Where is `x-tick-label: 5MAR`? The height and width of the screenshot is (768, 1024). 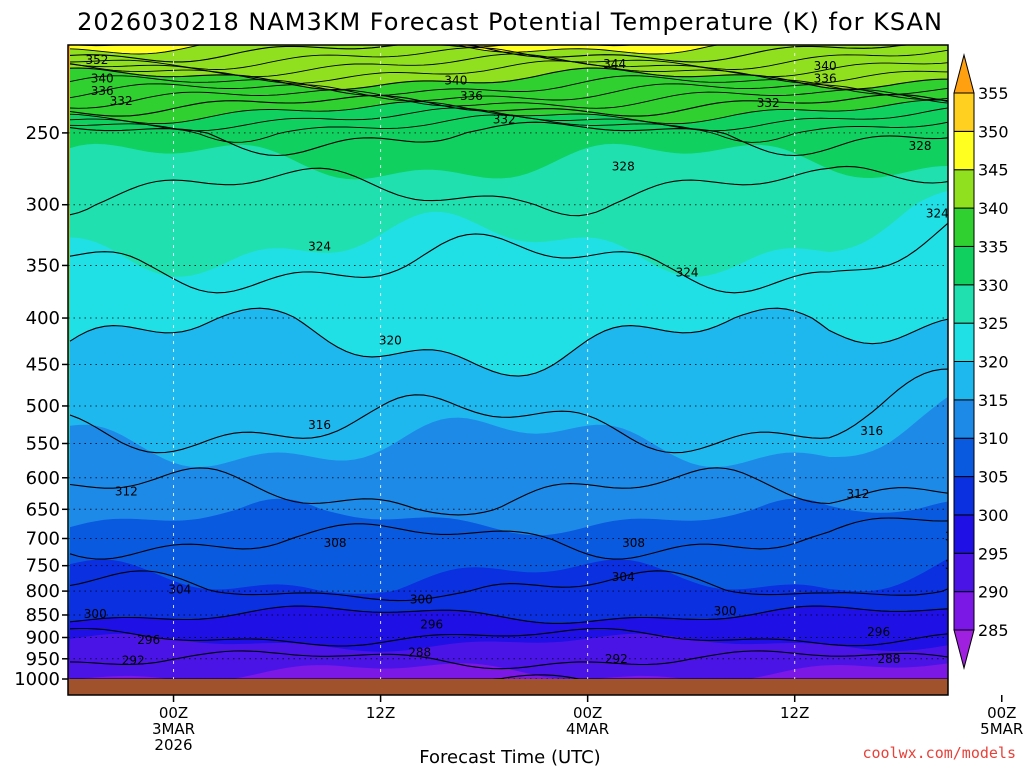 x-tick-label: 5MAR is located at coordinates (1001, 729).